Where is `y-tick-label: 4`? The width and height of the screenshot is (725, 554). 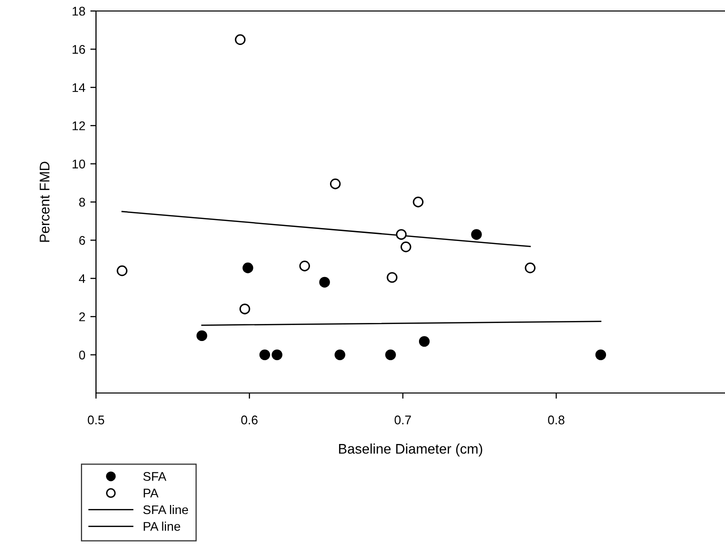
y-tick-label: 4 is located at coordinates (82, 278).